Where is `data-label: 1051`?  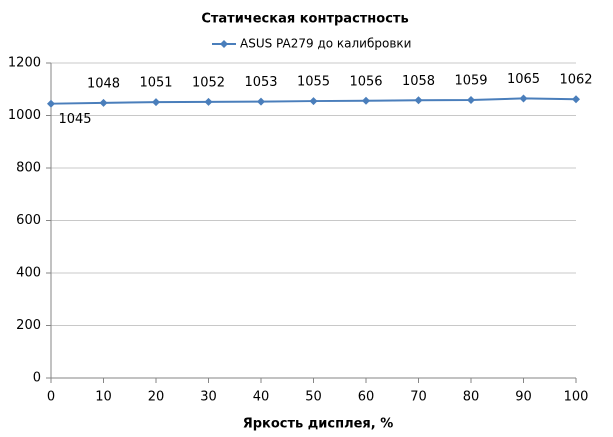 data-label: 1051 is located at coordinates (155, 83).